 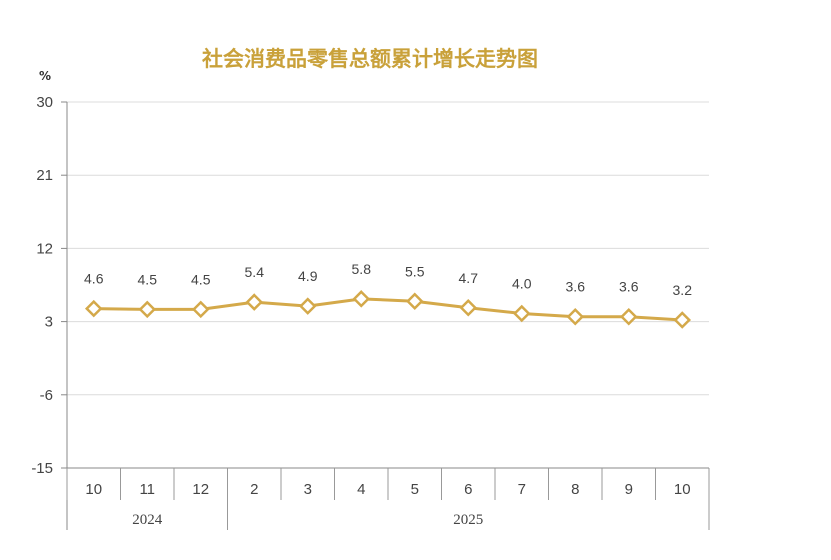 What do you see at coordinates (361, 489) in the screenshot?
I see `x-tick-label: 4` at bounding box center [361, 489].